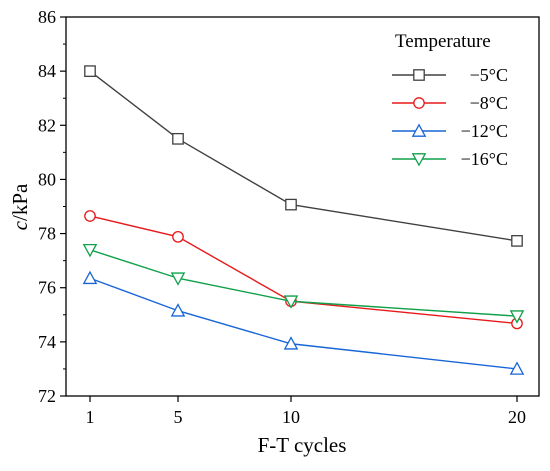  I want to click on y-axis-title-unit: /kPa, so click(20, 202).